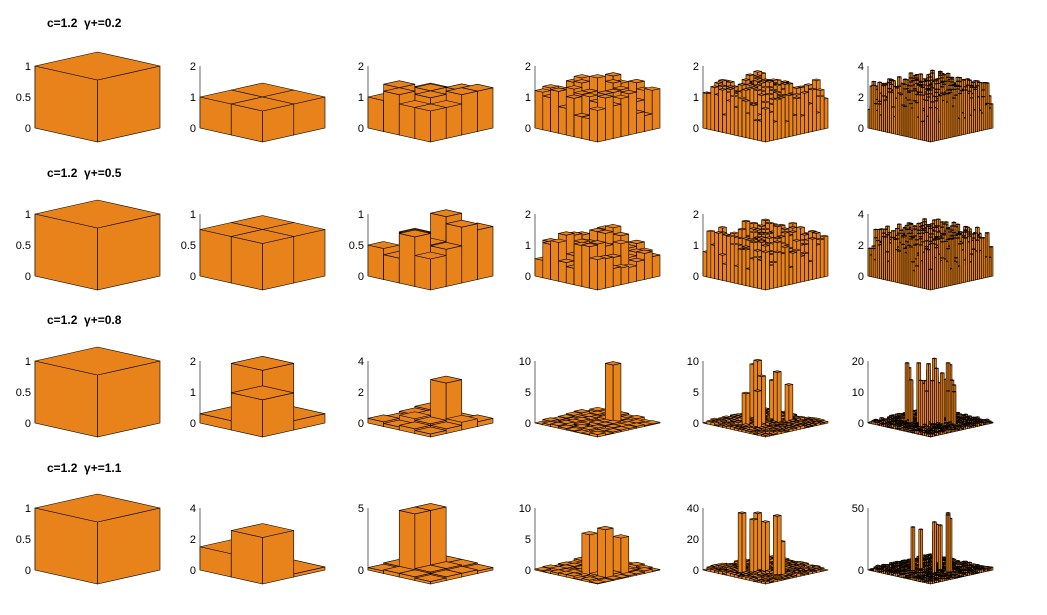  What do you see at coordinates (23, 246) in the screenshot?
I see `z-tick-label: 0.5` at bounding box center [23, 246].